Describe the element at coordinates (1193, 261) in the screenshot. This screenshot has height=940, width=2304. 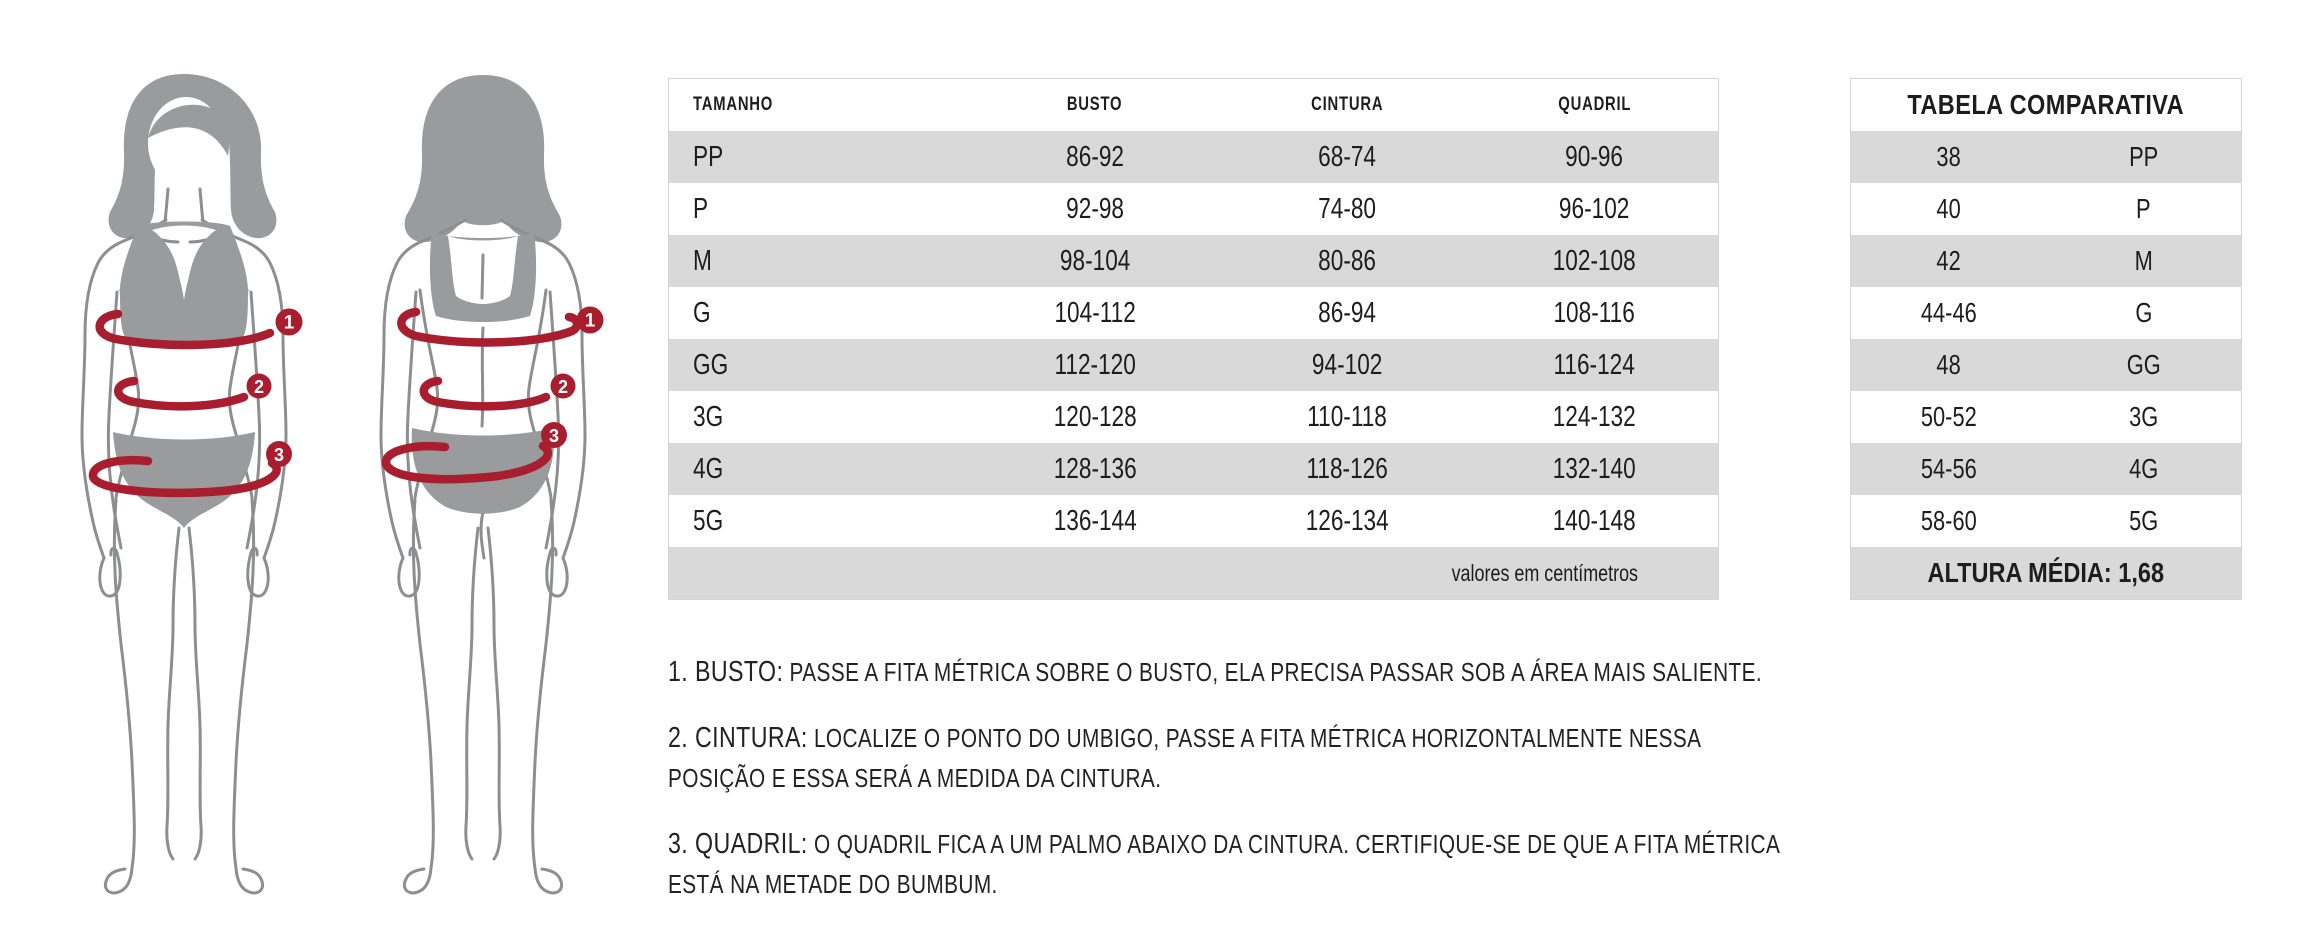
I see `size-row: M 98-104 80-86 102-108` at that location.